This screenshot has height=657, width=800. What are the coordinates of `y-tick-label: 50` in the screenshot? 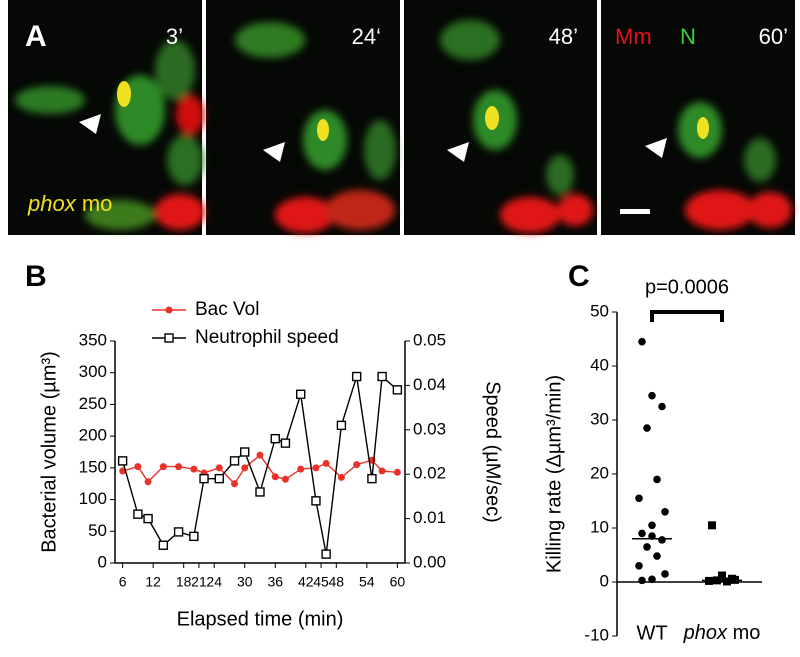 It's located at (599, 310).